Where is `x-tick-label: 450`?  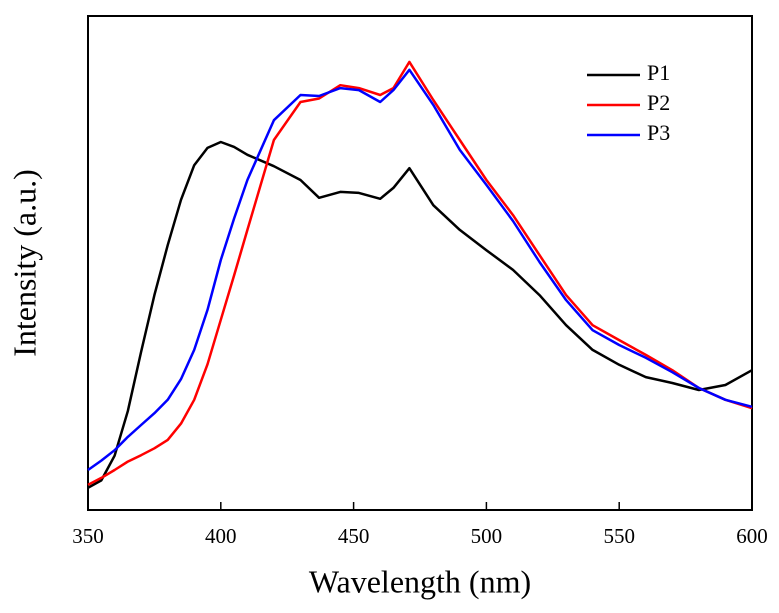 x-tick-label: 450 is located at coordinates (354, 536).